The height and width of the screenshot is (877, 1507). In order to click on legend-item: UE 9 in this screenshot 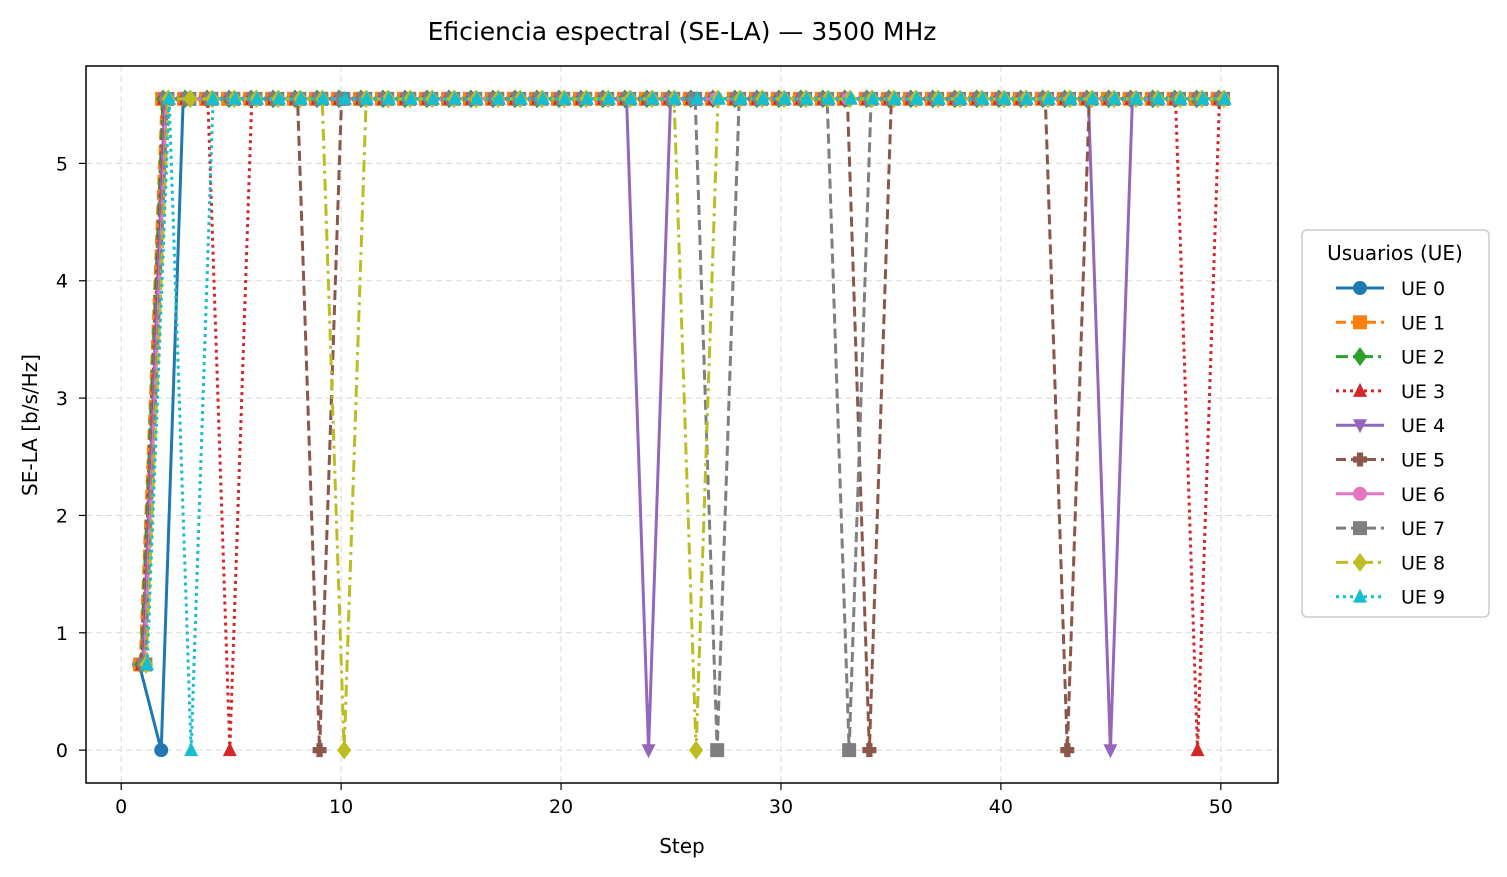, I will do `click(1390, 598)`.